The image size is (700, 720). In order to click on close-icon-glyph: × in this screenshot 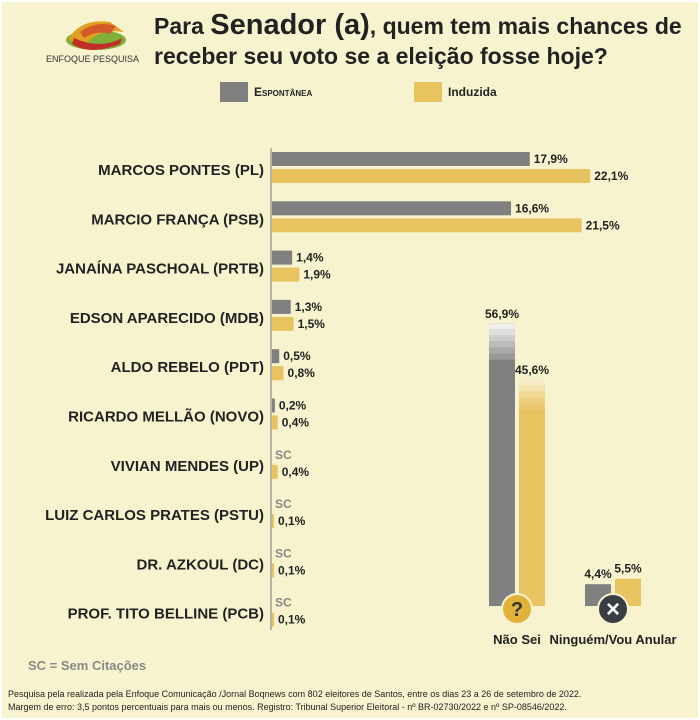, I will do `click(613, 609)`.